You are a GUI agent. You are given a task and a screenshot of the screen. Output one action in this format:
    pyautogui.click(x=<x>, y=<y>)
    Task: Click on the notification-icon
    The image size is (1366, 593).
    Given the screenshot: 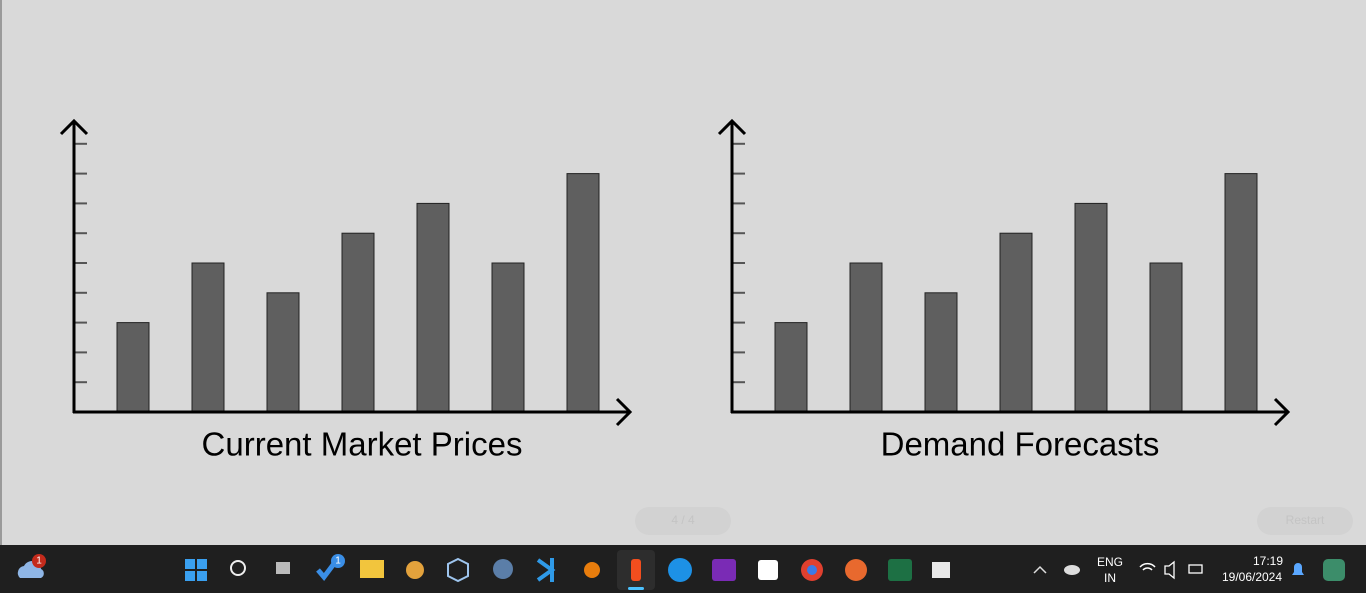 What is the action you would take?
    pyautogui.click(x=1298, y=569)
    